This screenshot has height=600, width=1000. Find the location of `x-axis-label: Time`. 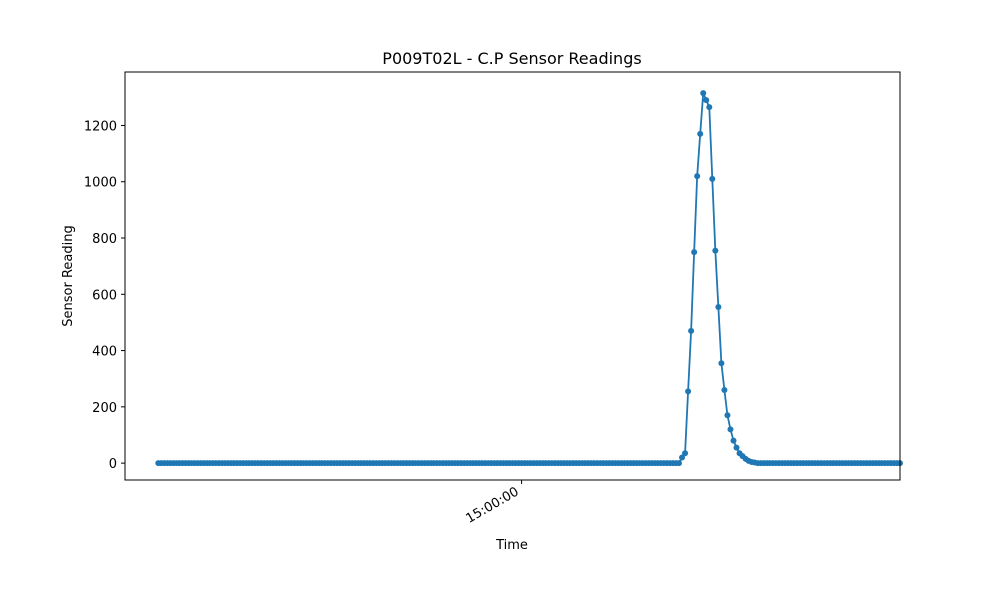

x-axis-label: Time is located at coordinates (511, 545).